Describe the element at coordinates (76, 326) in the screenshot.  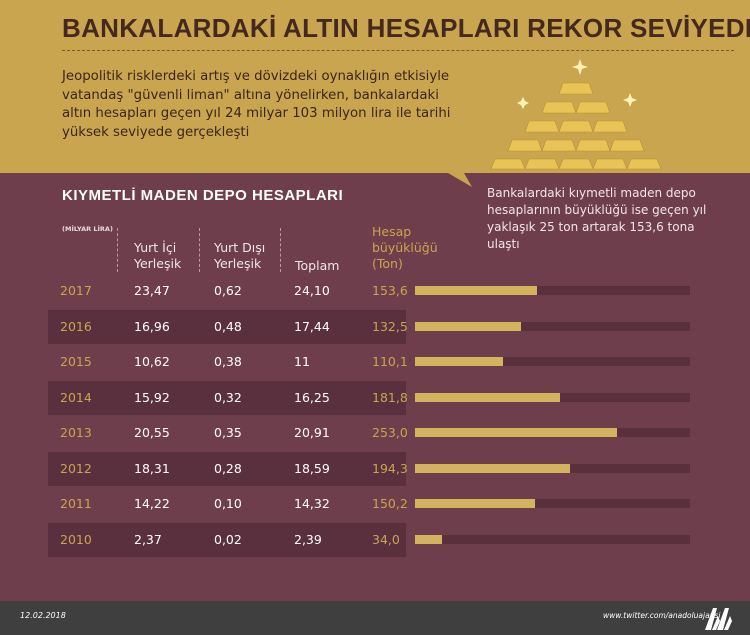
I see `year-cell: 2016` at that location.